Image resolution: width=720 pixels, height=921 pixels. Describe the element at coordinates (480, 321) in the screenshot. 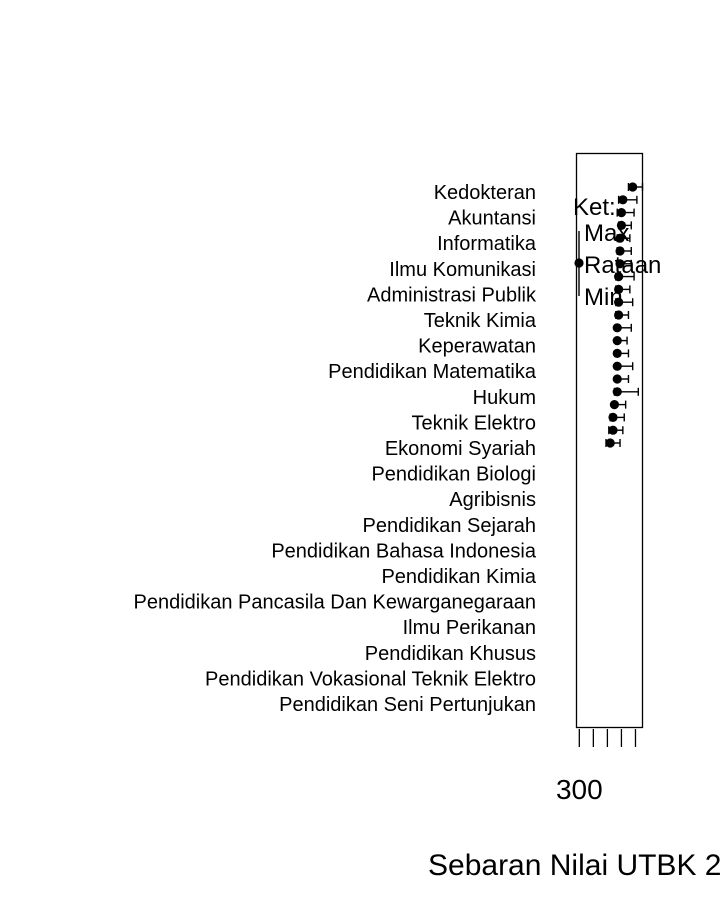

I see `category-label: Teknik Kimia` at that location.